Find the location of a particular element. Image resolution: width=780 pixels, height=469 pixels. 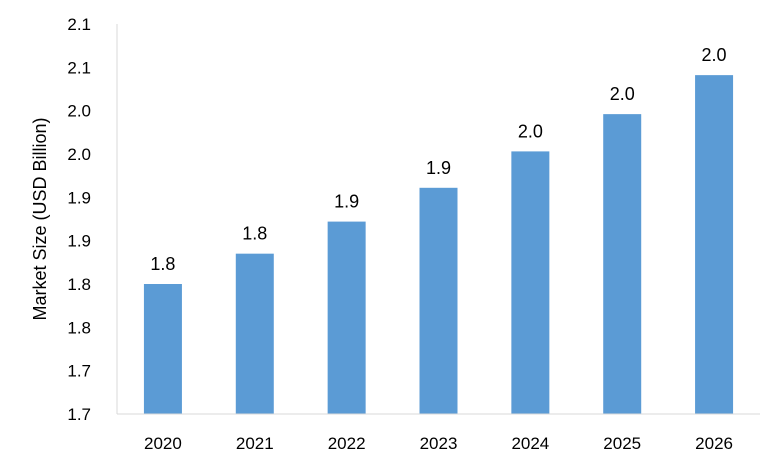

bar-2023 is located at coordinates (438, 300).